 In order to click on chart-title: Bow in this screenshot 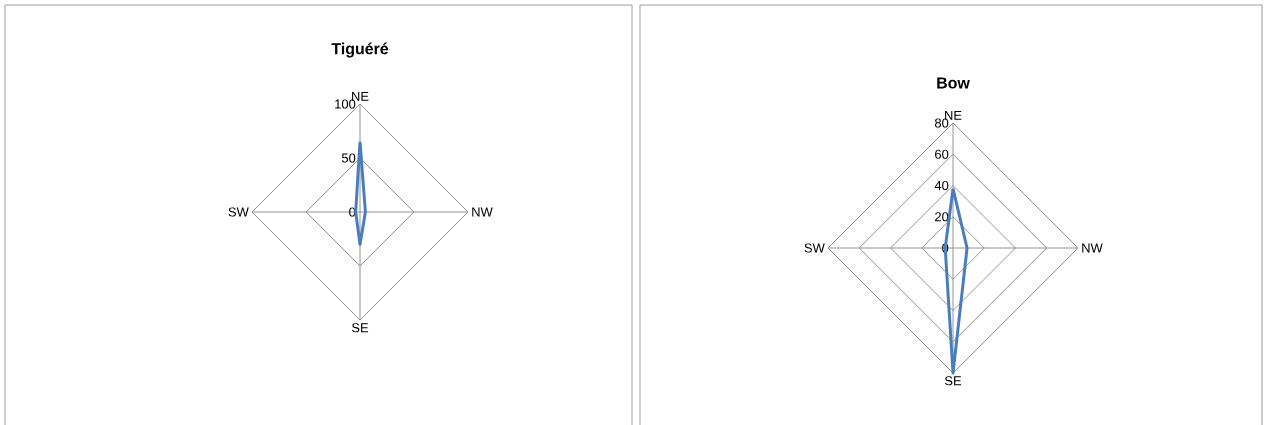, I will do `click(953, 83)`.